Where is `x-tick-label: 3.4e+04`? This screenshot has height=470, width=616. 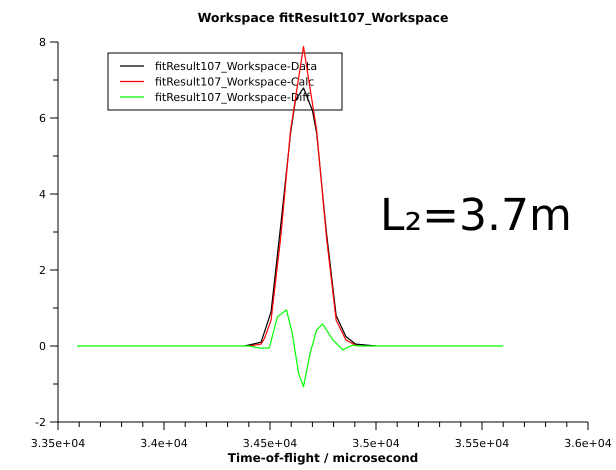 x-tick-label: 3.4e+04 is located at coordinates (164, 443).